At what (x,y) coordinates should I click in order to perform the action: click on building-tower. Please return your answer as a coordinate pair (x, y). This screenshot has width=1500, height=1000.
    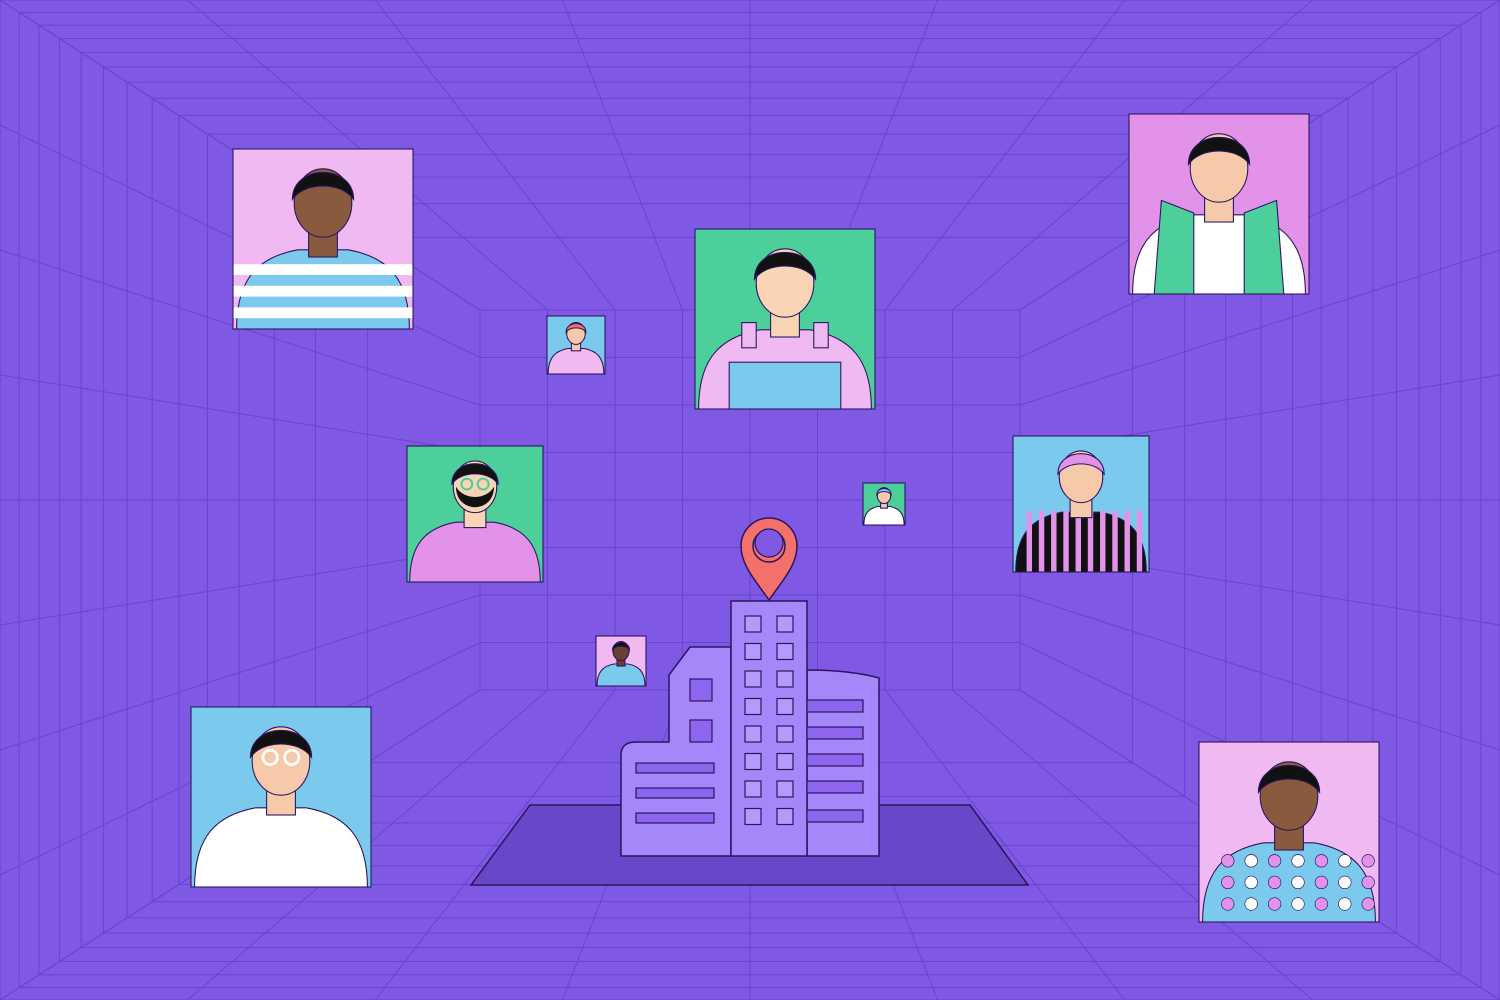
    Looking at the image, I should click on (769, 728).